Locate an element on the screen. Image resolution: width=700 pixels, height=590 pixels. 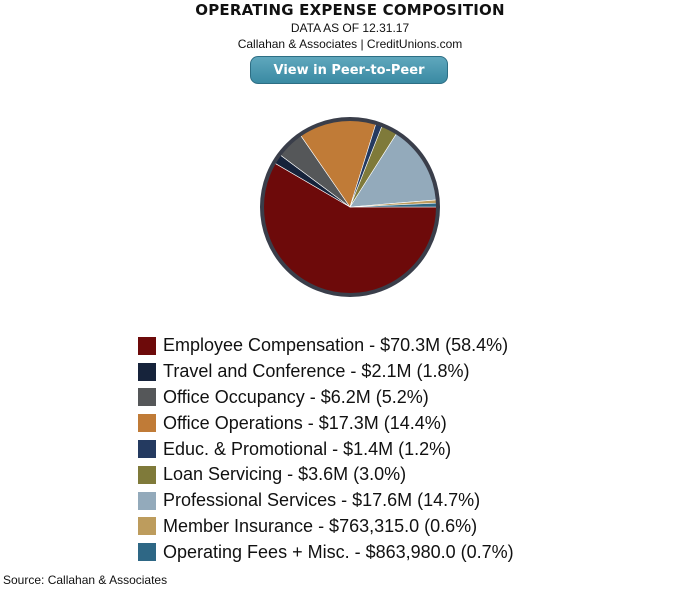
legend-label-4: Educ. & Promotional - $1.4M (1.2%) is located at coordinates (307, 448).